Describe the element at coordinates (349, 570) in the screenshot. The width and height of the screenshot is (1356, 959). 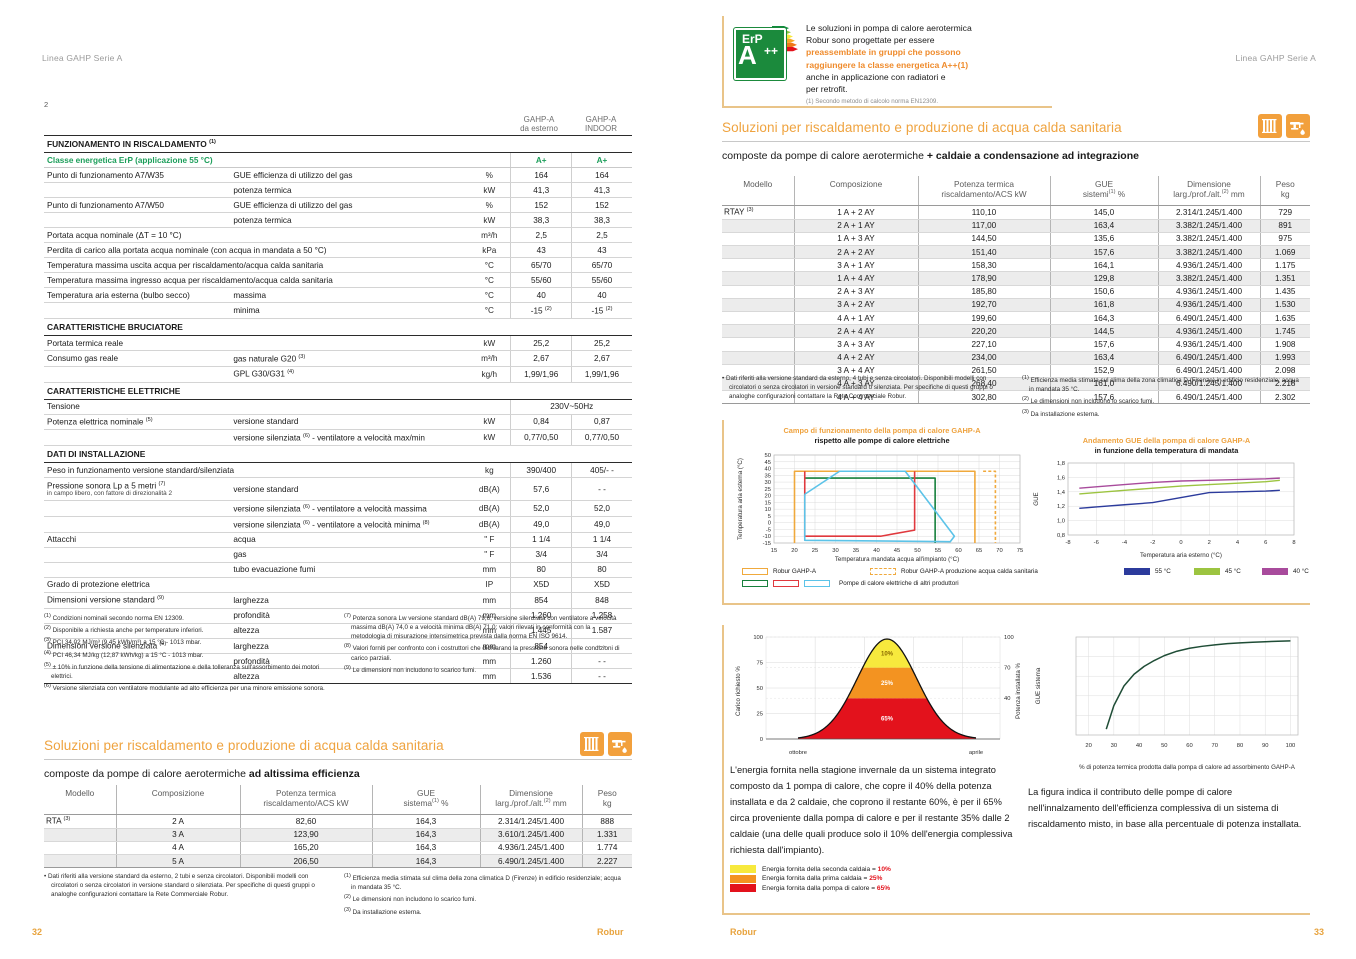
I see `spec-row-subrow-label: tubo evacuazione fumi` at that location.